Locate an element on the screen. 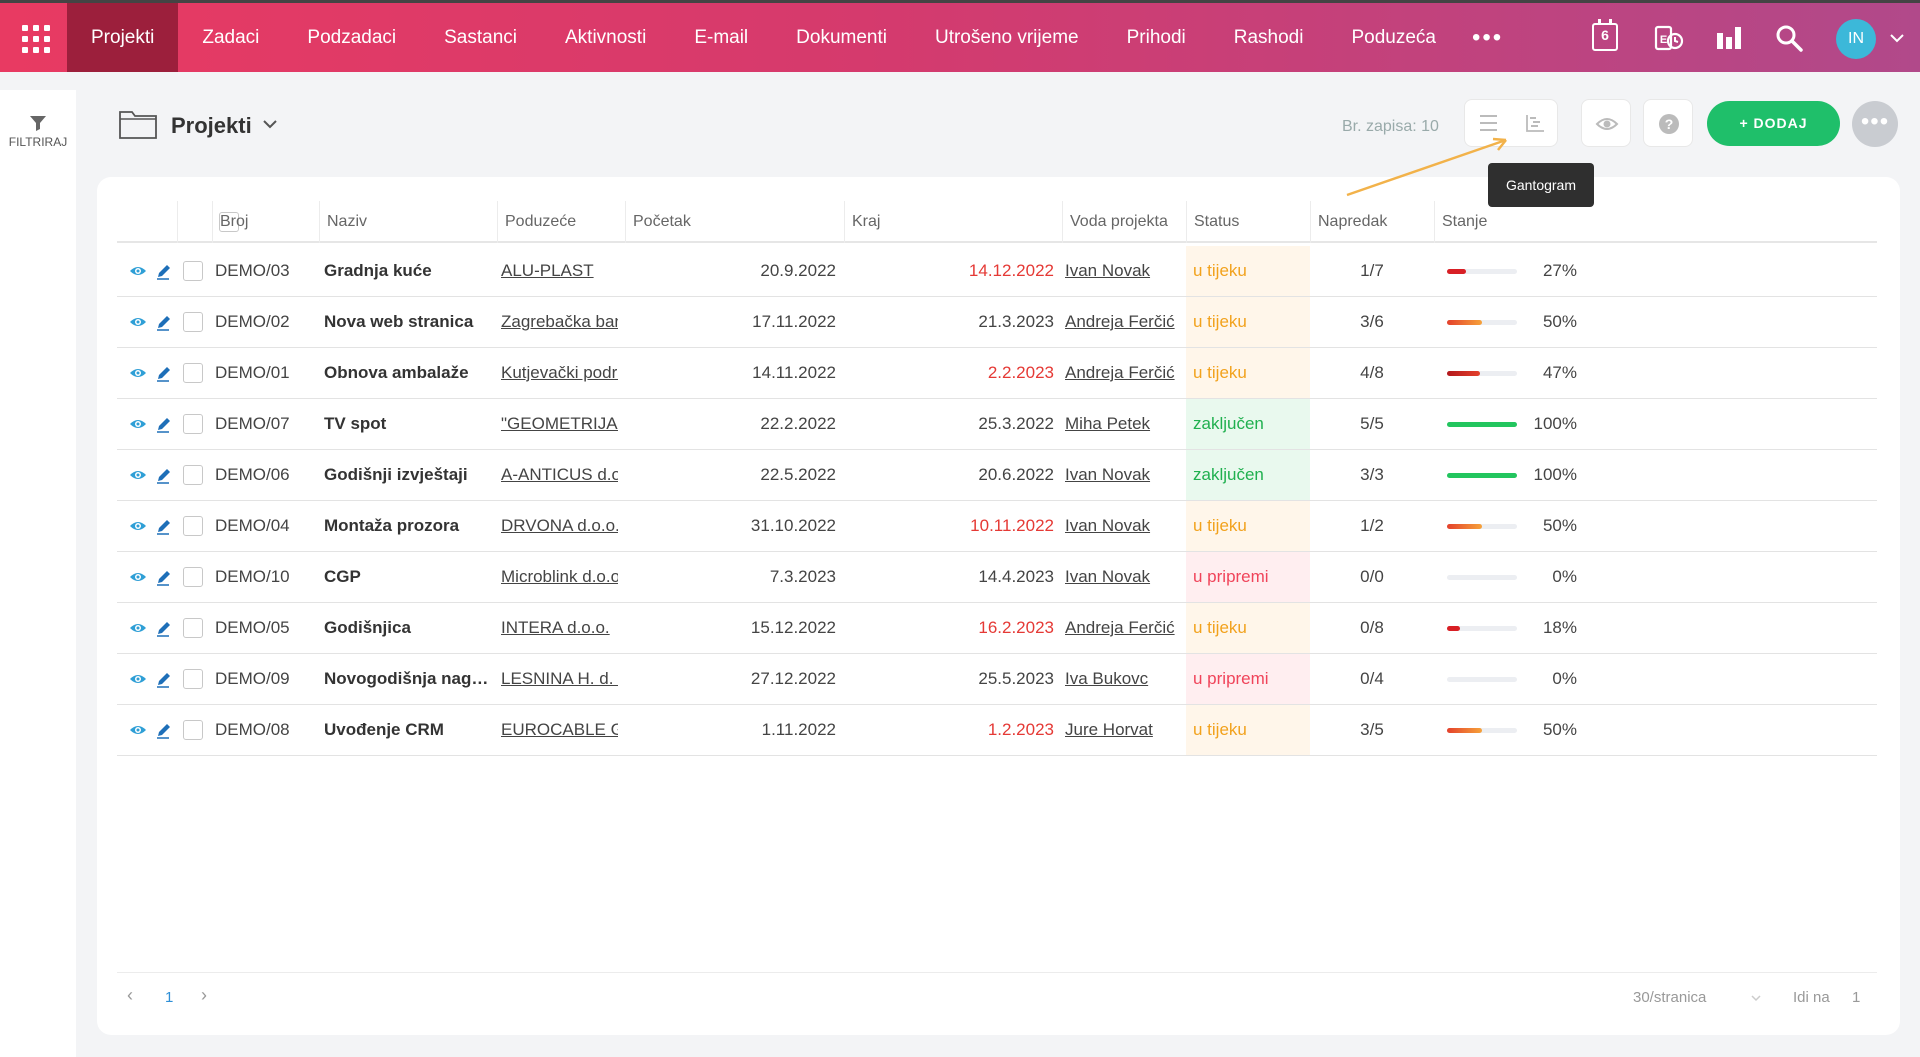 The image size is (1920, 1057). cell-voda: Jure Horvat is located at coordinates (1109, 729).